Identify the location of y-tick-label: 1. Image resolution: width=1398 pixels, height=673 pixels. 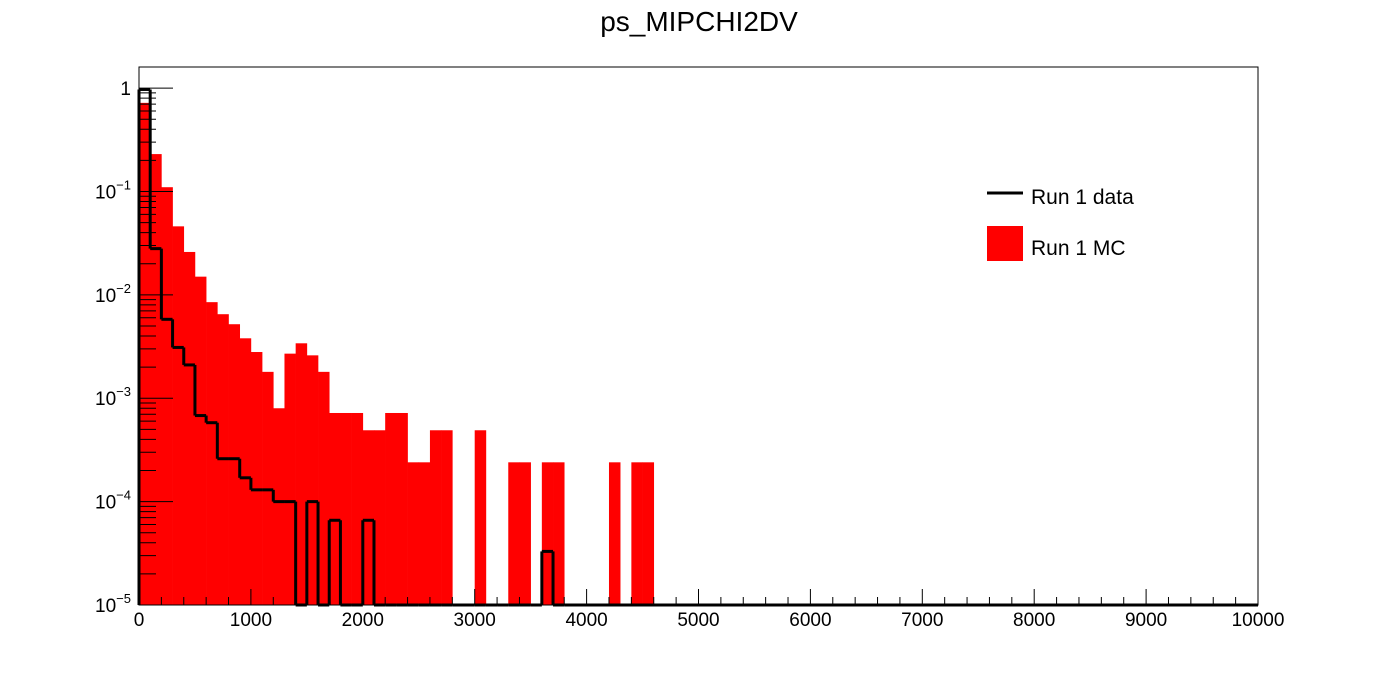
(125, 89).